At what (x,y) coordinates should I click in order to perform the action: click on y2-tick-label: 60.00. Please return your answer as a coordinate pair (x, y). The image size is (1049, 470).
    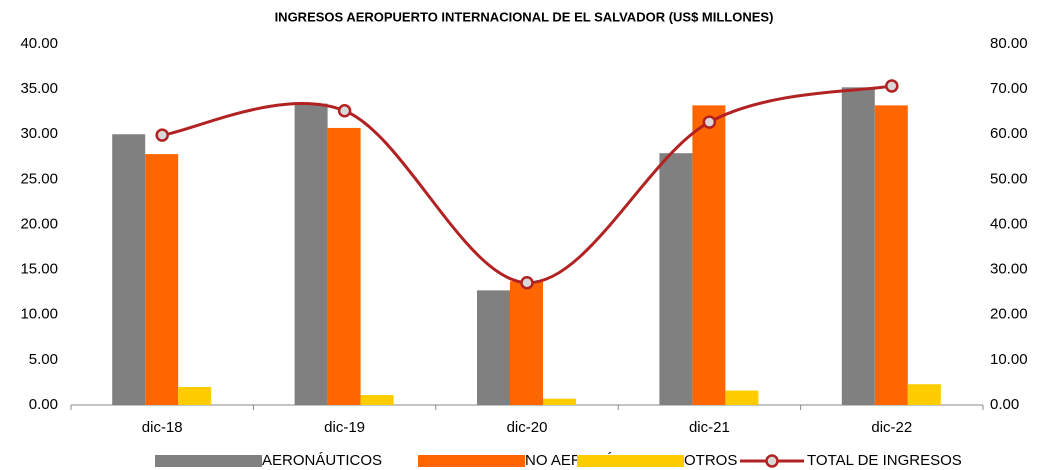
    Looking at the image, I should click on (1009, 133).